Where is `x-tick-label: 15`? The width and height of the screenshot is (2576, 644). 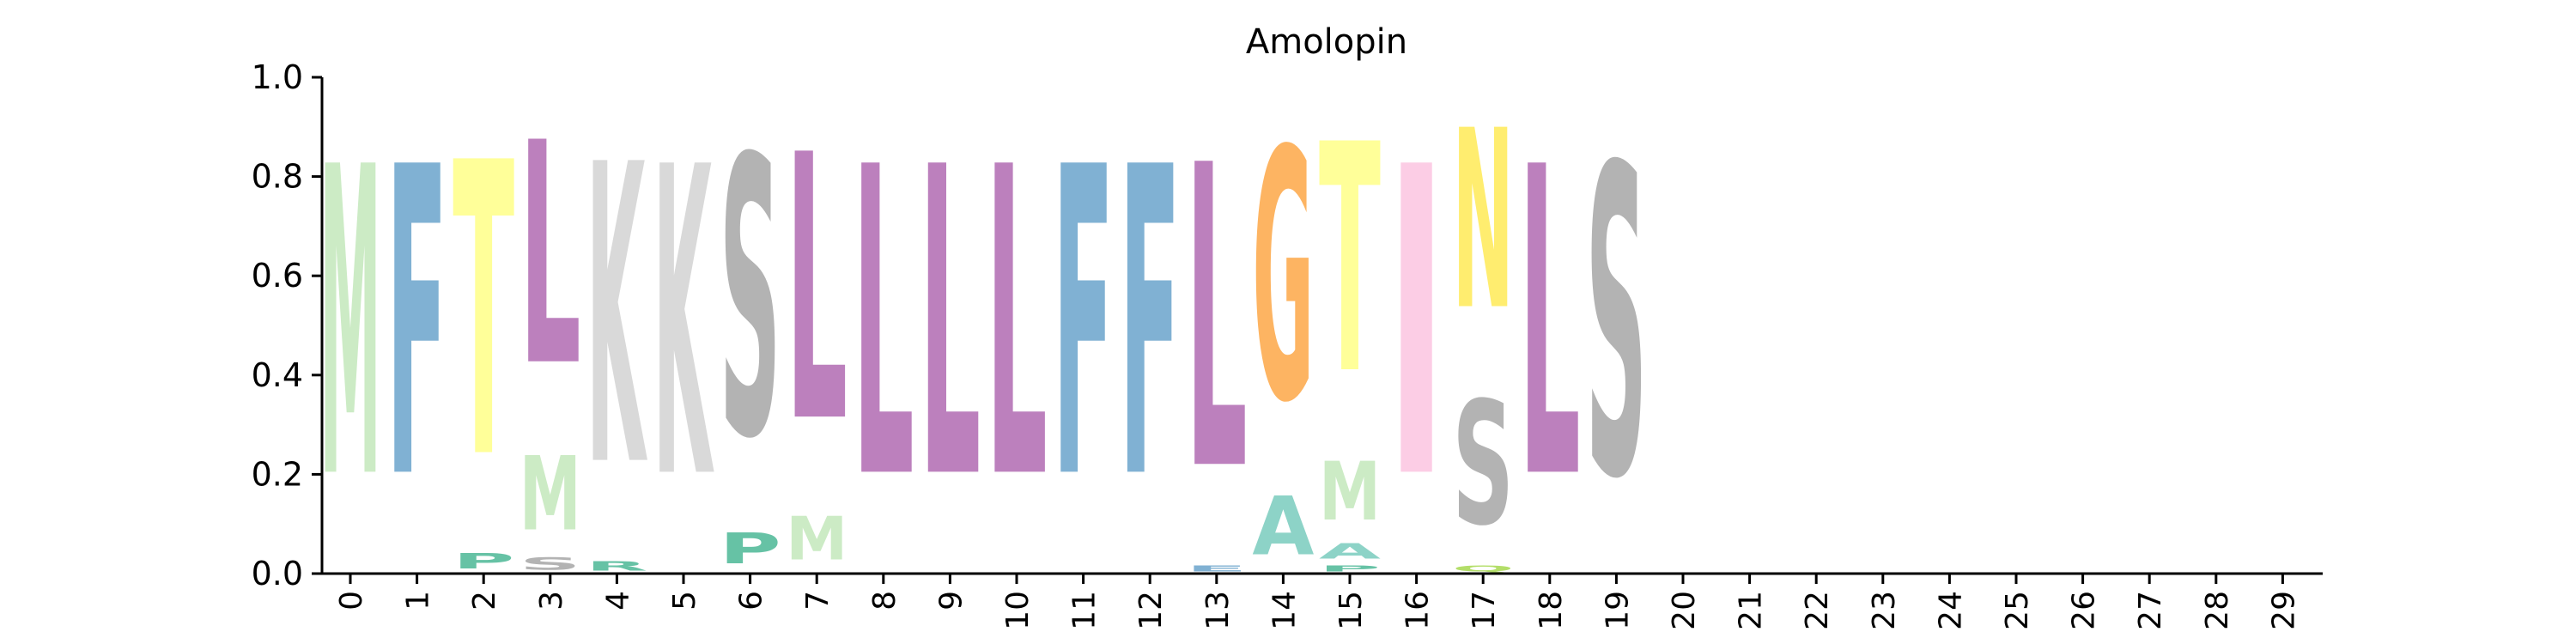
x-tick-label: 15 is located at coordinates (1352, 610).